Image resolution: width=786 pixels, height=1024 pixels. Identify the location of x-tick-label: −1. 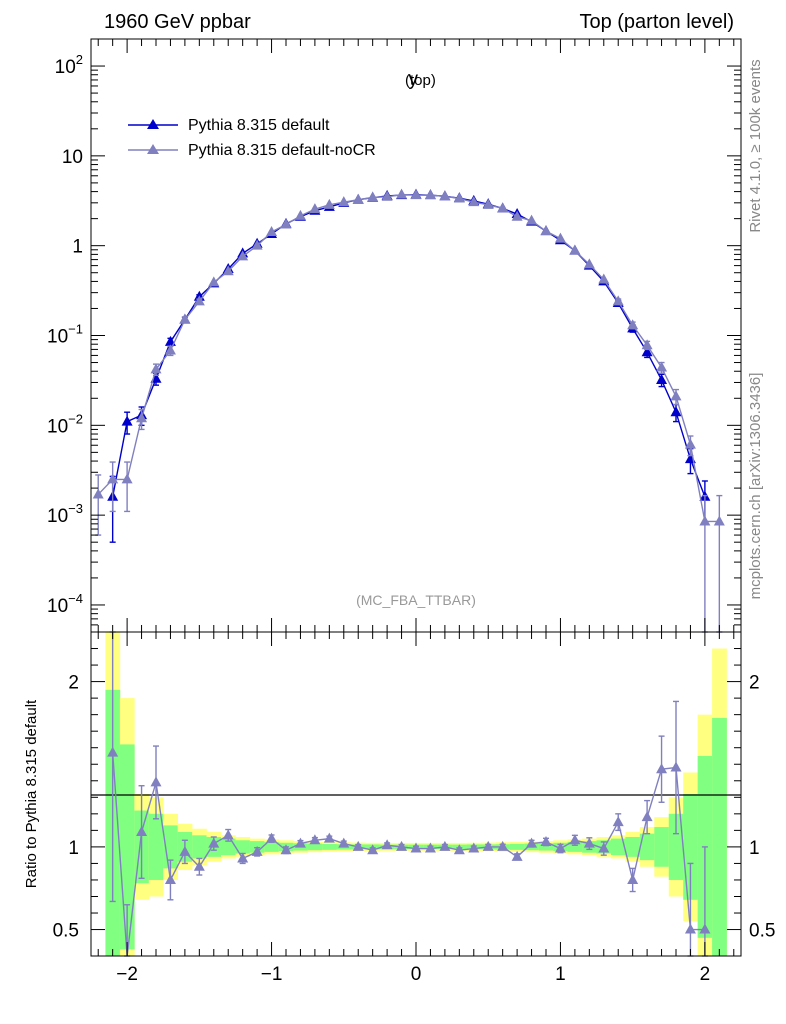
(272, 974).